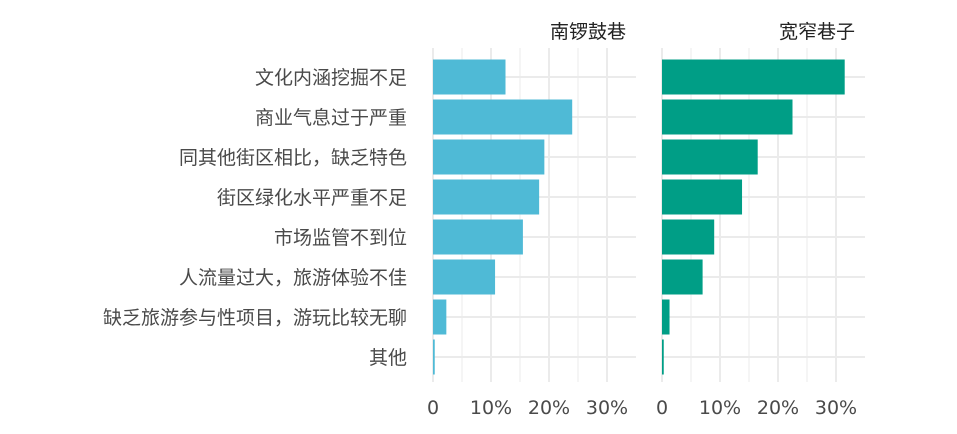 Image resolution: width=957 pixels, height=434 pixels. What do you see at coordinates (312, 198) in the screenshot?
I see `category-label: 街区绿化水平严重不足` at bounding box center [312, 198].